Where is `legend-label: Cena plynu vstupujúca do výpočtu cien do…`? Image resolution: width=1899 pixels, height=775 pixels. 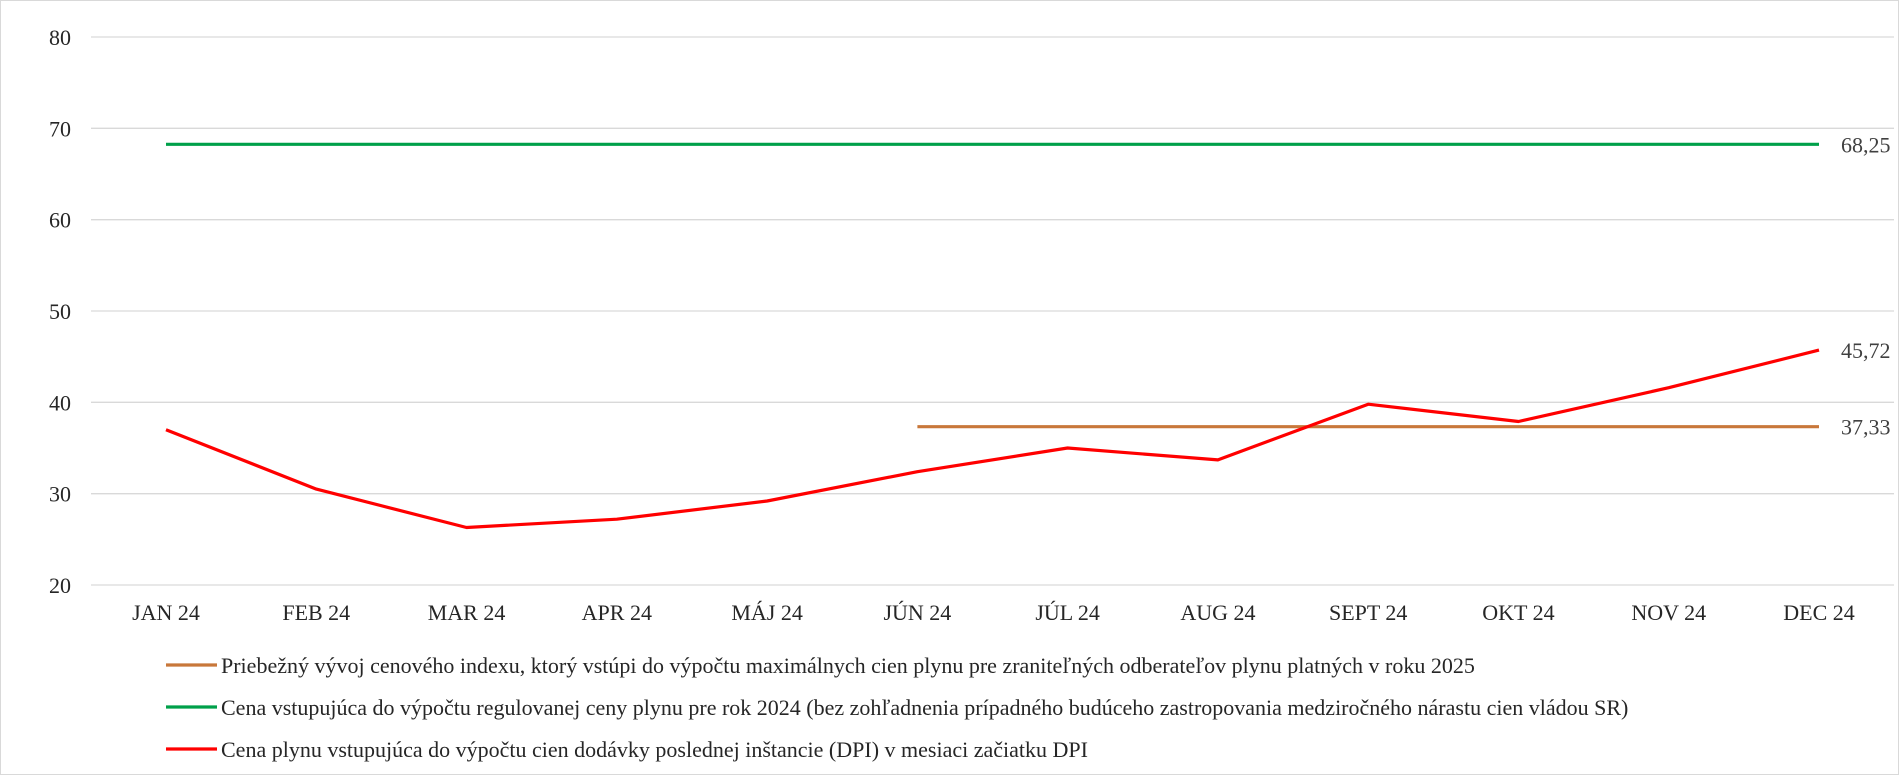
legend-label: Cena plynu vstupujúca do výpočtu cien do… is located at coordinates (654, 749).